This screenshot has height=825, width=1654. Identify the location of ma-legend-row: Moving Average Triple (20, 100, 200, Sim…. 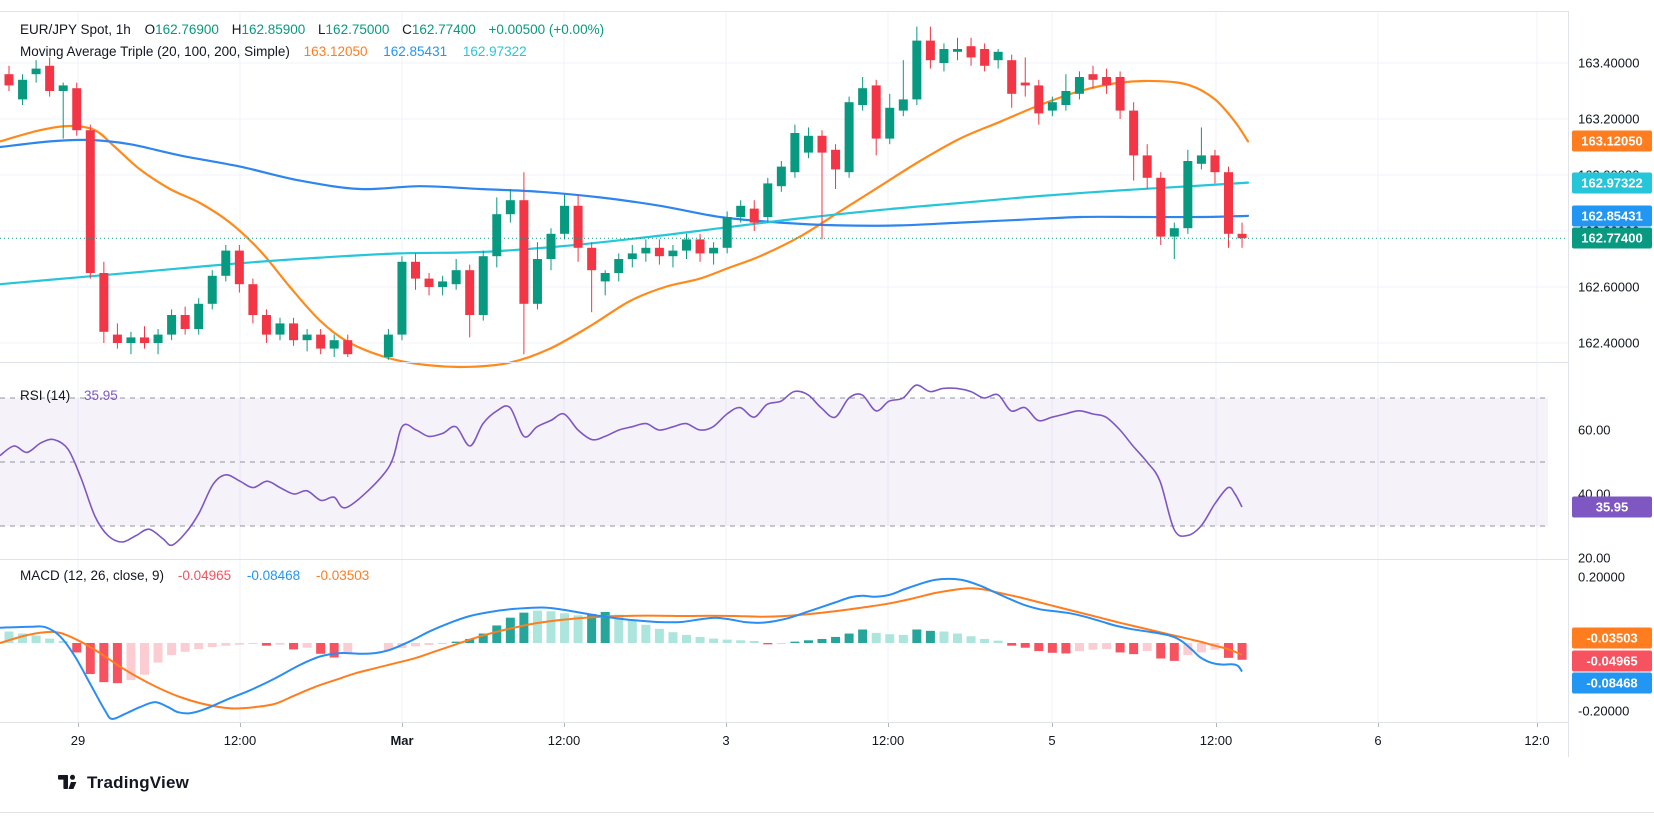
(279, 51).